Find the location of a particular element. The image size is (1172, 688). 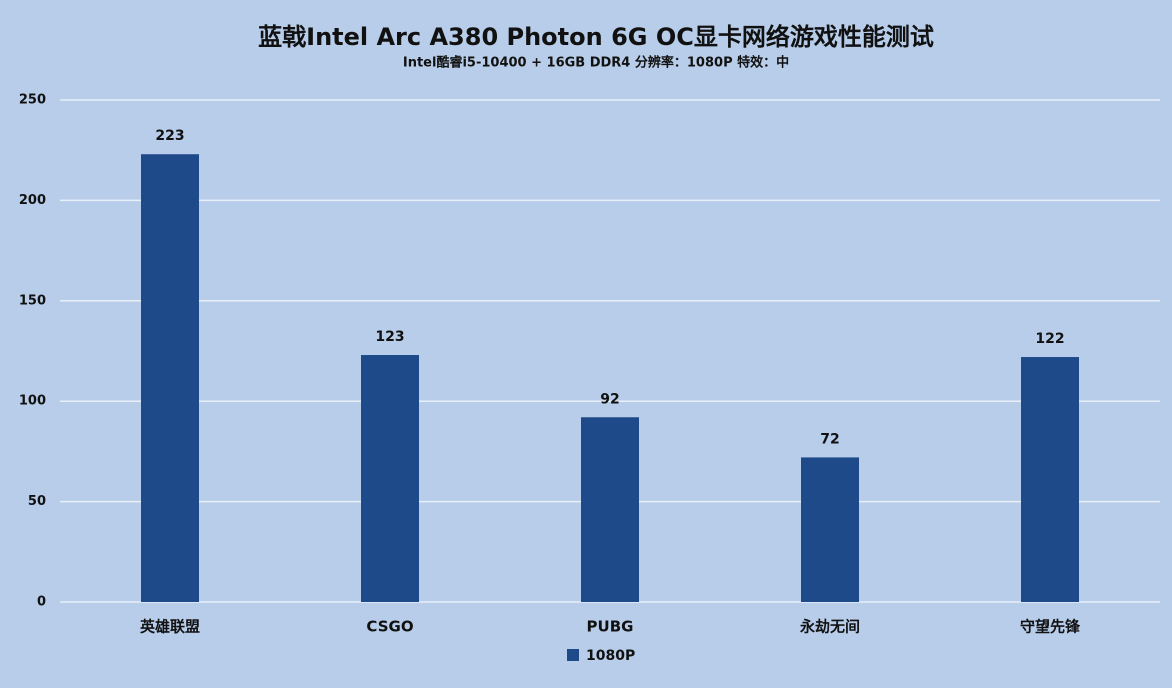

y-tick-label: 50 is located at coordinates (37, 501).